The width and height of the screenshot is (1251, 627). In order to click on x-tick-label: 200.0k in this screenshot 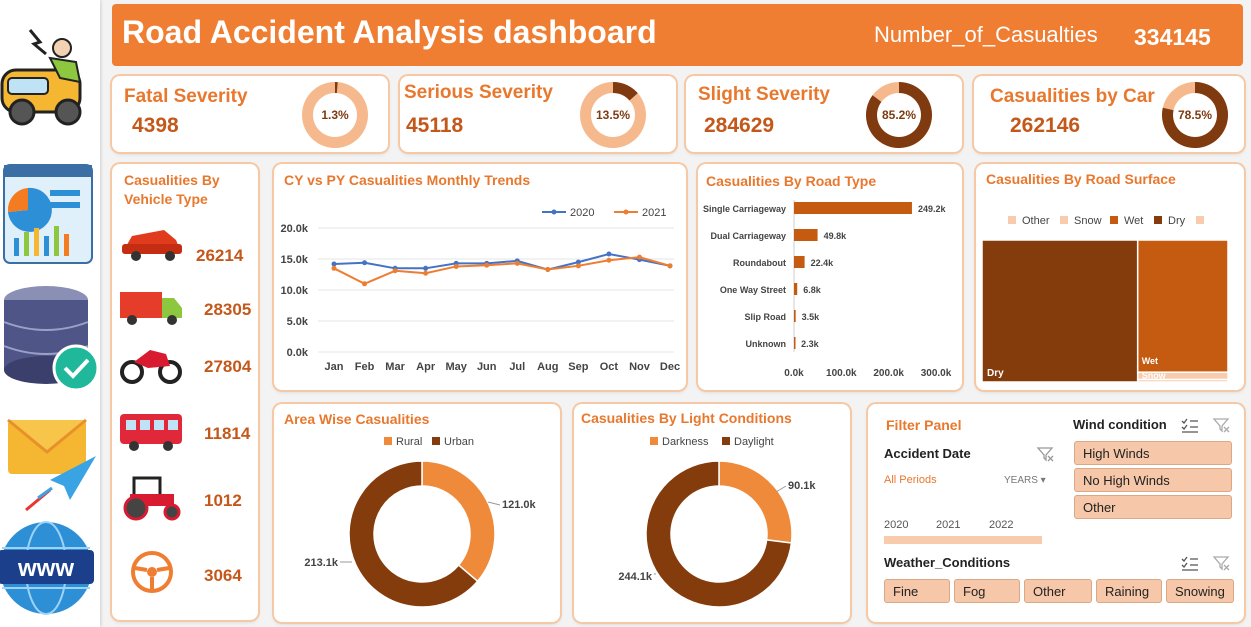, I will do `click(888, 373)`.